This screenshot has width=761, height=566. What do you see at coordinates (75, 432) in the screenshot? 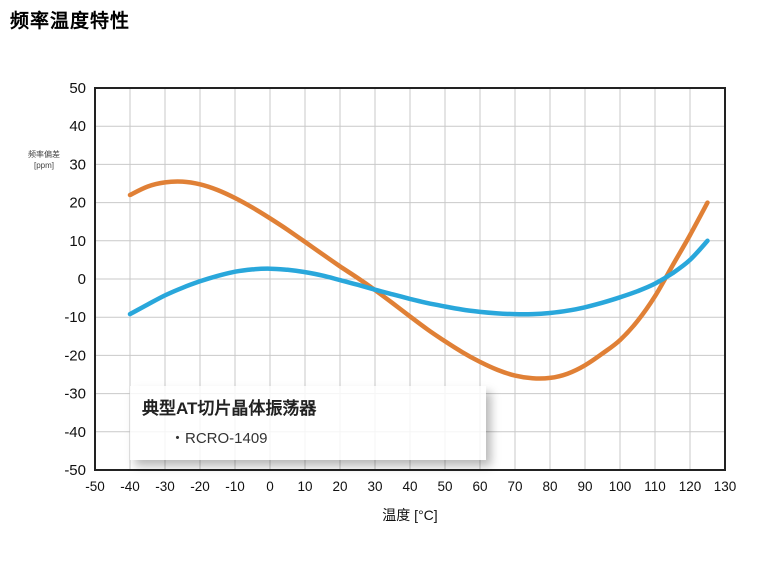
I see `y-tick-label: -40` at bounding box center [75, 432].